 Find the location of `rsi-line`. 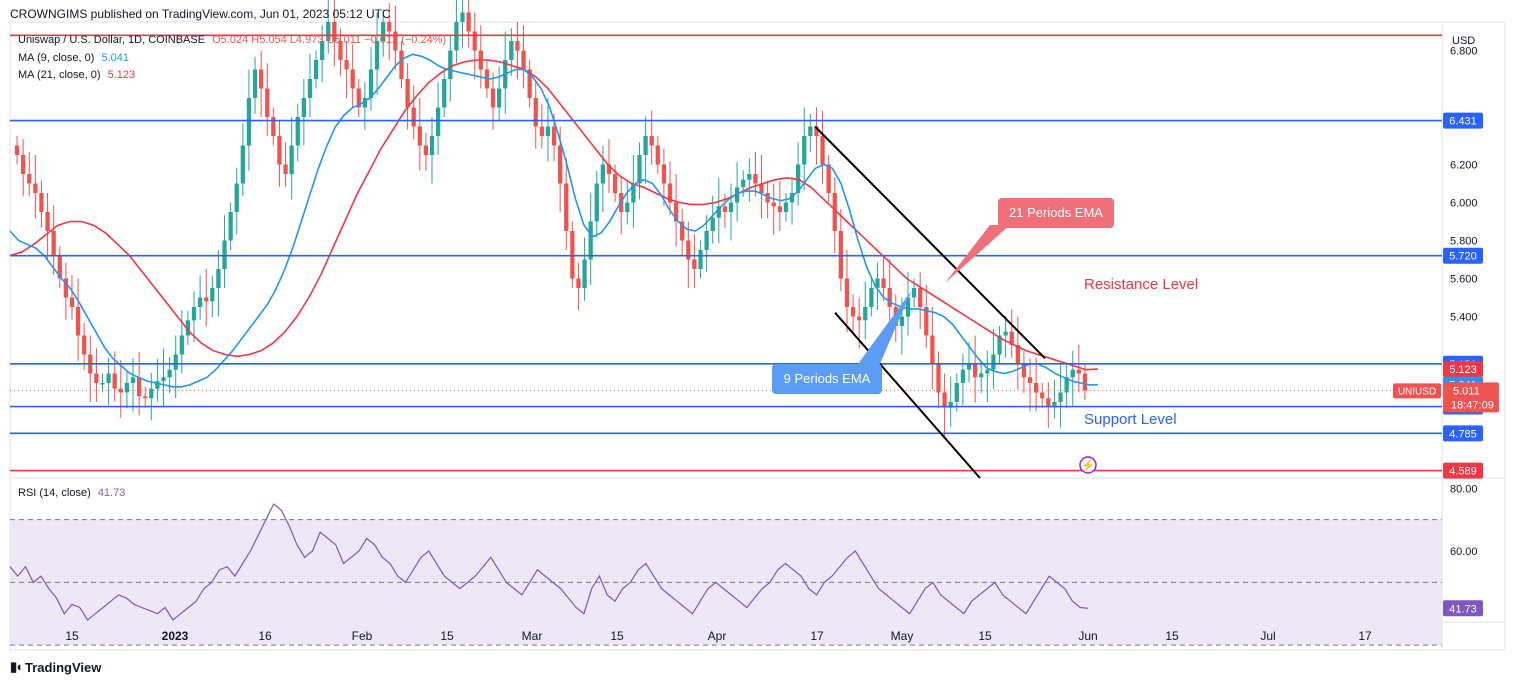

rsi-line is located at coordinates (549, 562).